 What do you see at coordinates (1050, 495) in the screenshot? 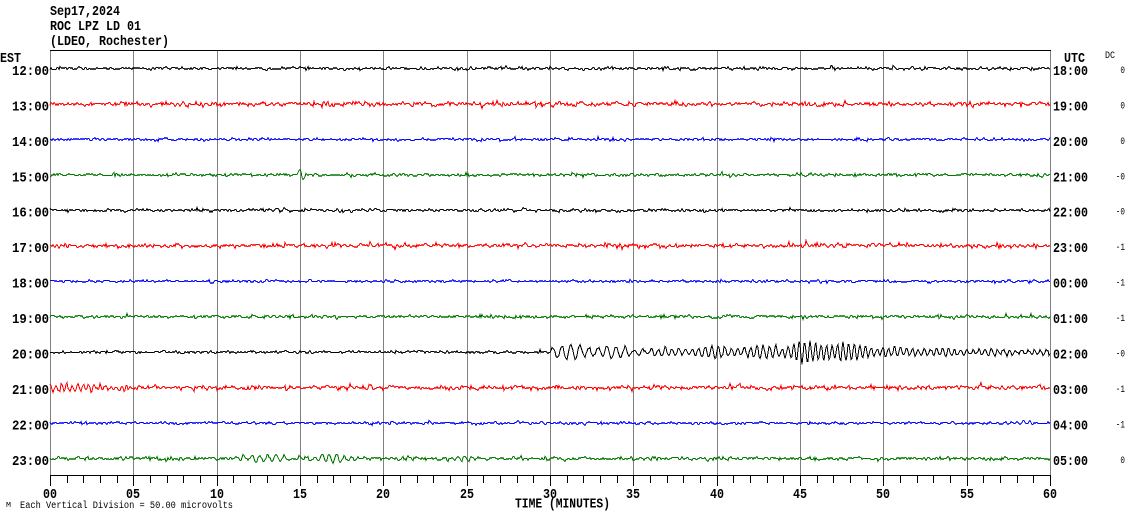
I see `svg-text: 60` at bounding box center [1050, 495].